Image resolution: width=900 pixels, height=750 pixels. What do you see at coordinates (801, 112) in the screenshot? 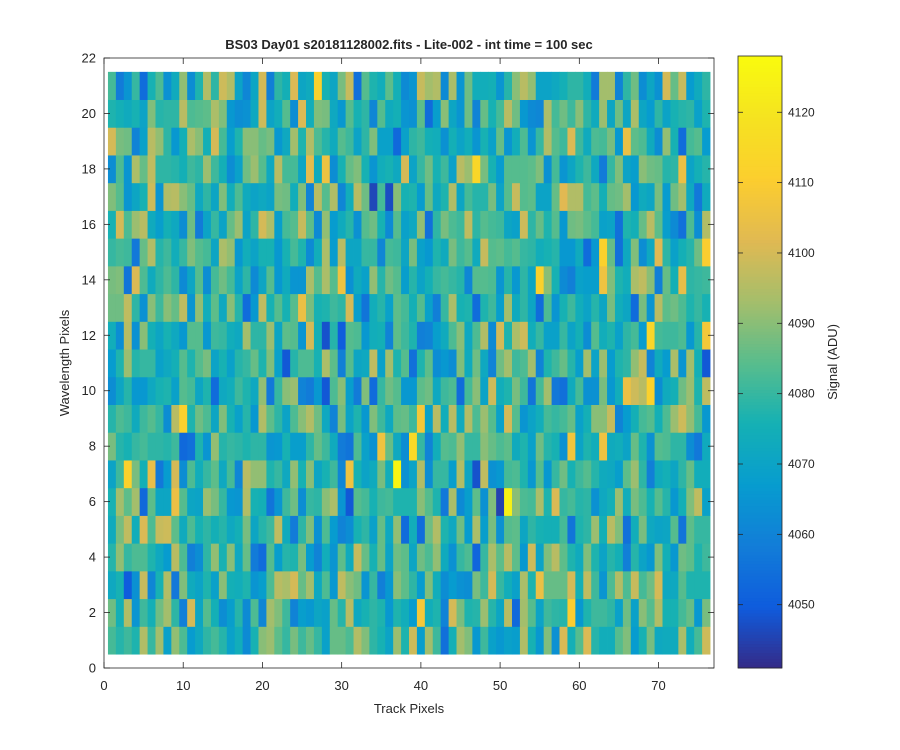
I see `colorbar-tick-label: 4120` at bounding box center [801, 112].